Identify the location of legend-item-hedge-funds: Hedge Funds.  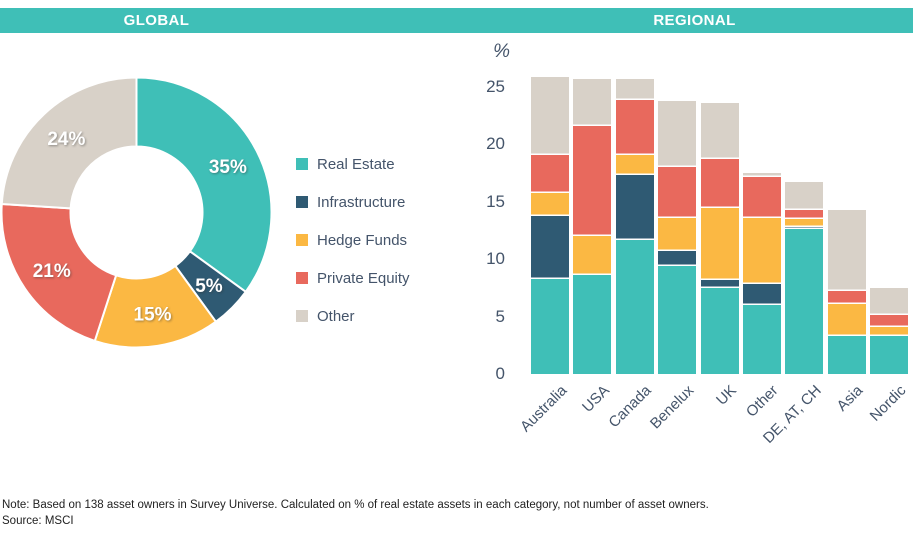
(353, 240).